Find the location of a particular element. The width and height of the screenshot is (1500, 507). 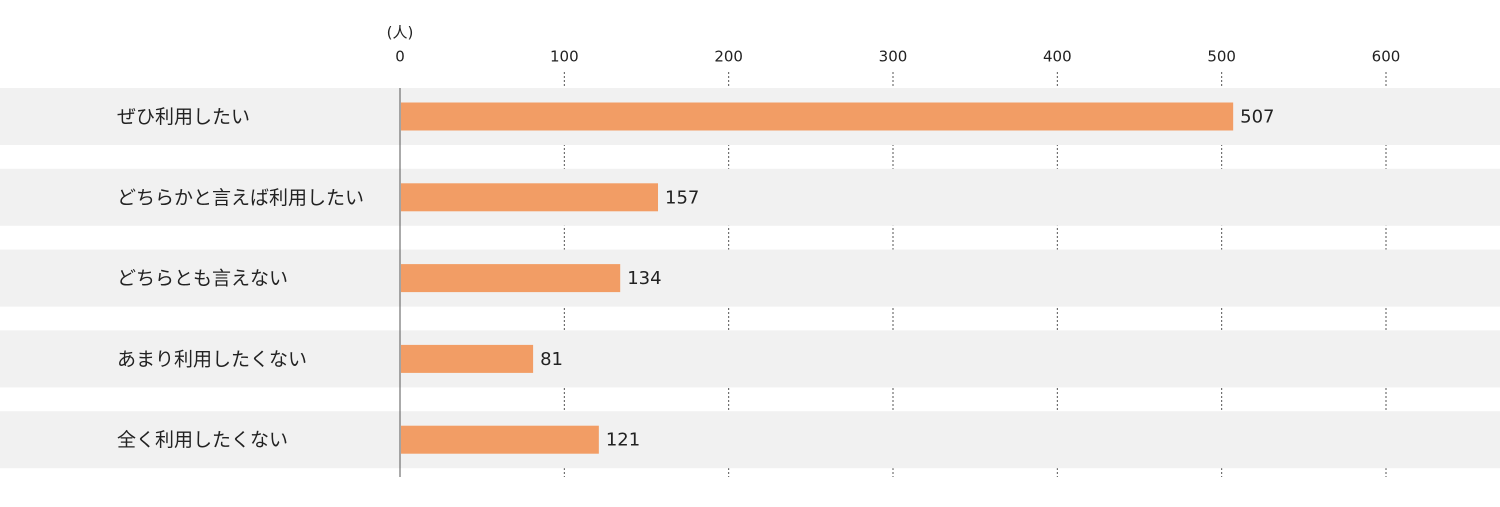

value-label: 157 is located at coordinates (682, 197).